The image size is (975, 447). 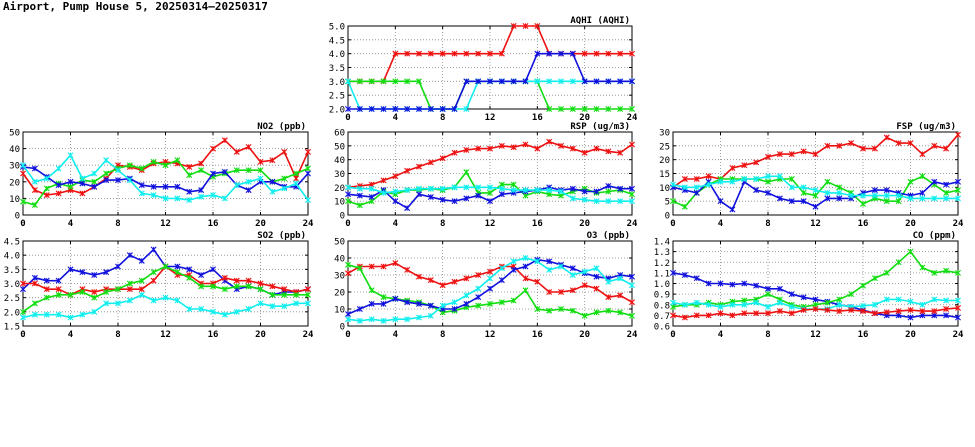 I want to click on y-tick-label: 4.5, so click(x=12, y=243).